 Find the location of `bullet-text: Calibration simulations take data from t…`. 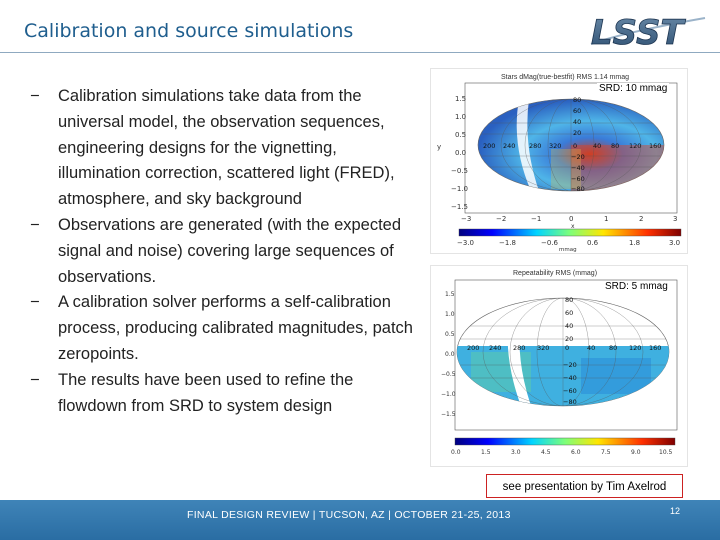

bullet-text: Calibration simulations take data from t… is located at coordinates (226, 148).